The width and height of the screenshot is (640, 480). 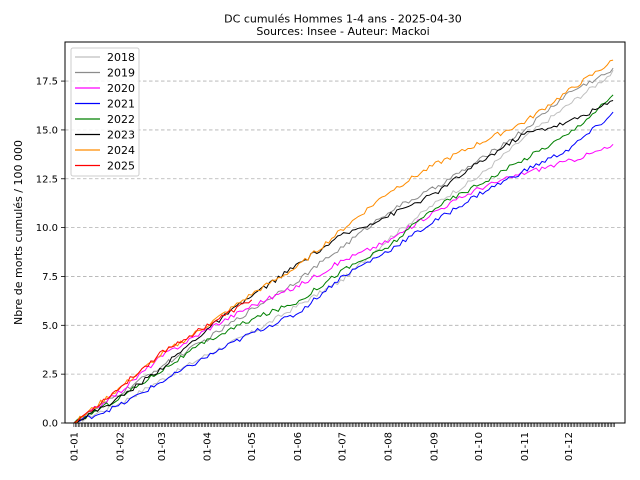 I want to click on y-tick-label: 12.5, so click(x=47, y=179).